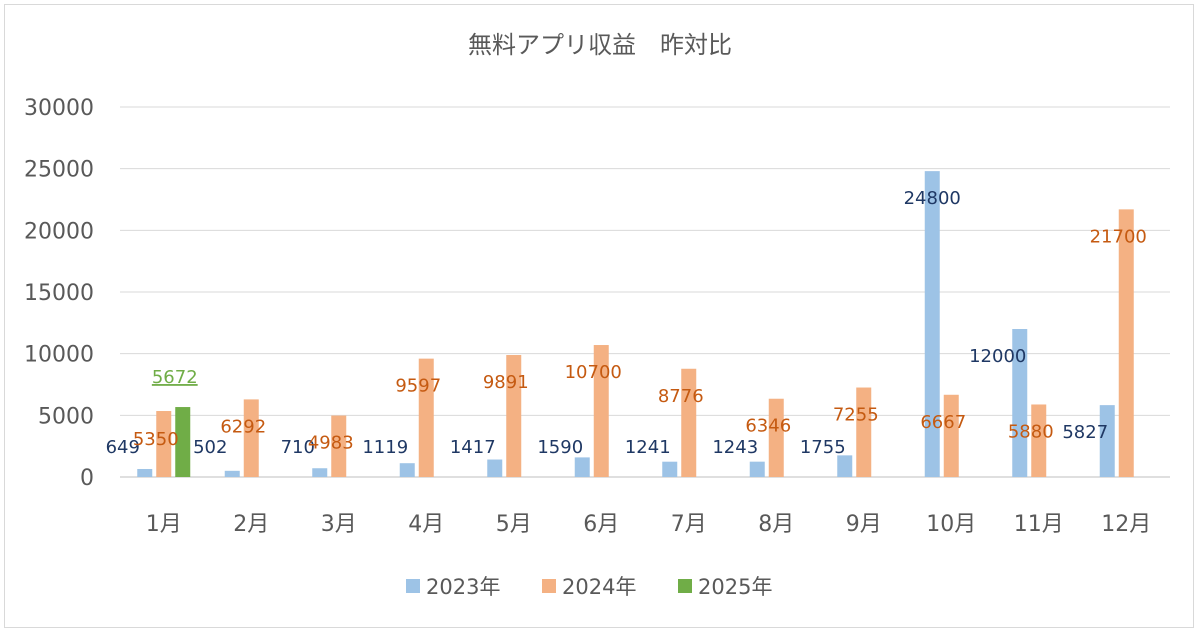 This screenshot has width=1200, height=634. I want to click on bar-2023年-8月, so click(757, 469).